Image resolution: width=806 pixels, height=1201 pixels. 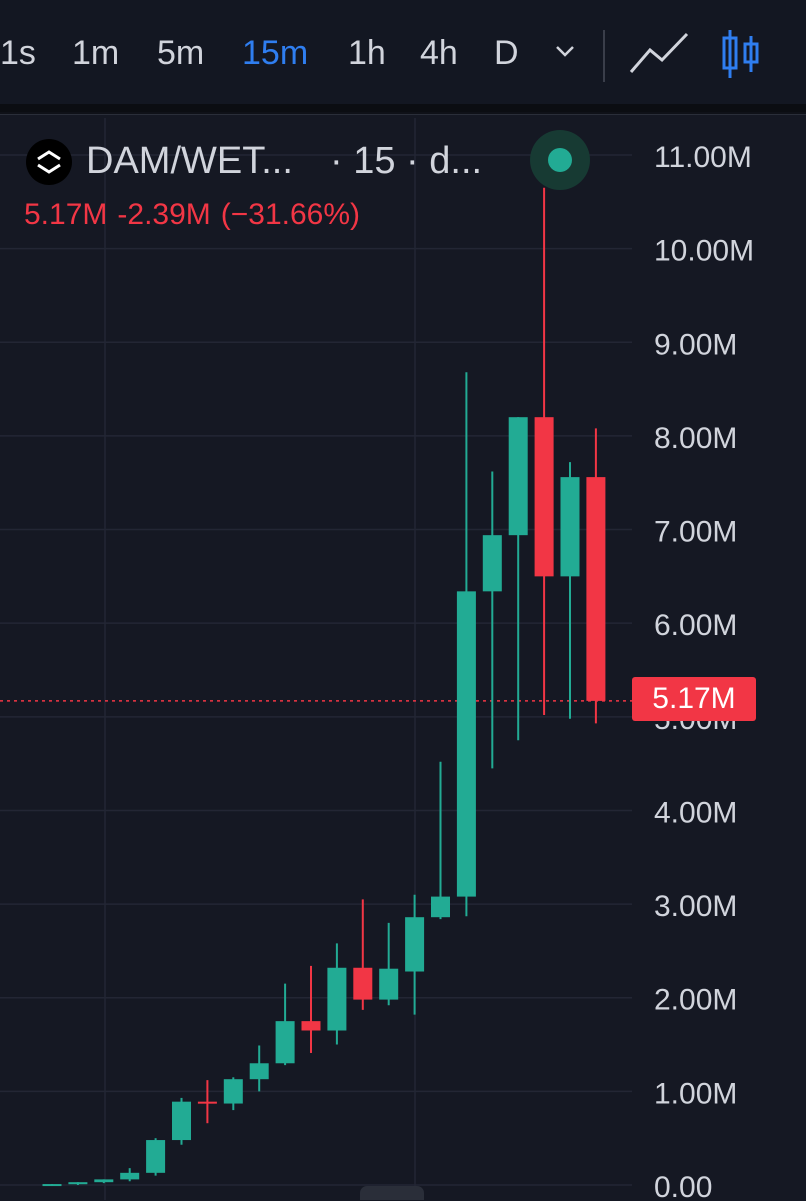 What do you see at coordinates (695, 532) in the screenshot?
I see `y-tick-label: 7.00M` at bounding box center [695, 532].